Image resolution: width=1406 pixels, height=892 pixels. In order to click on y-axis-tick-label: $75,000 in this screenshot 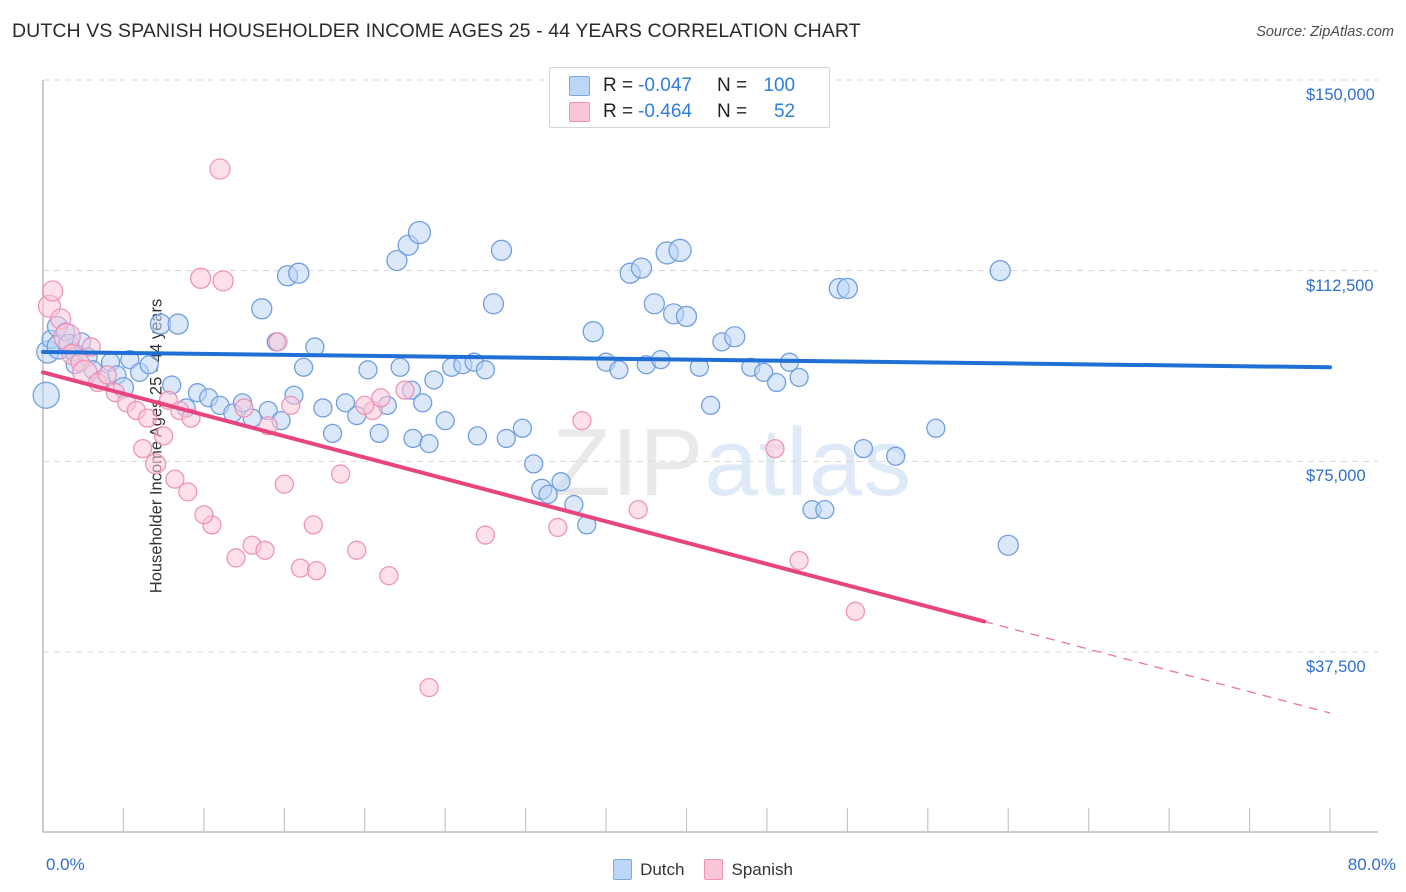, I will do `click(1336, 476)`.